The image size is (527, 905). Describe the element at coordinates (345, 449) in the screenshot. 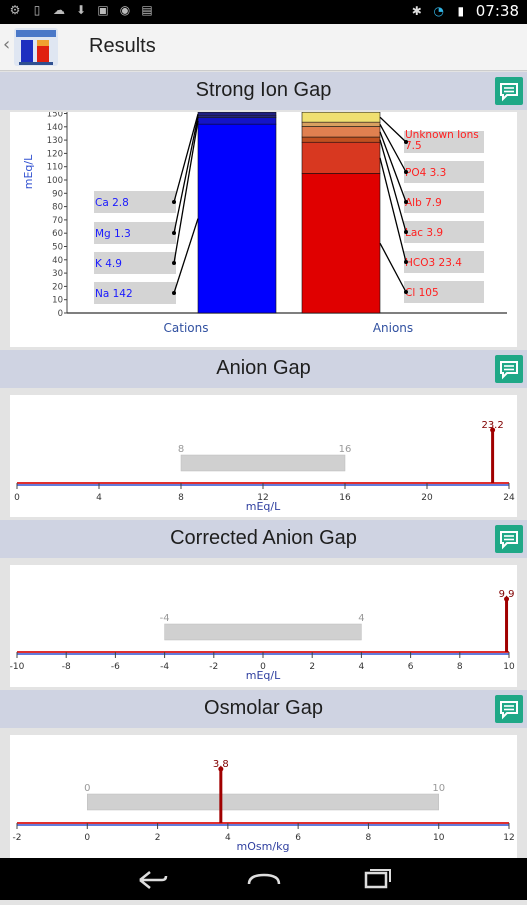

I see `normal-range-high-label: 16` at that location.